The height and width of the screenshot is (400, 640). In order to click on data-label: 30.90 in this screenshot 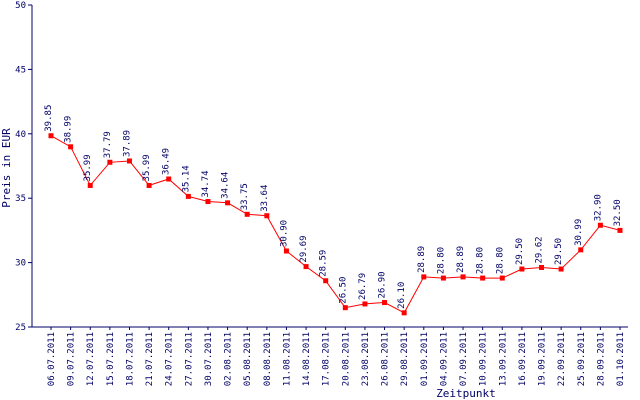, I will do `click(284, 233)`.